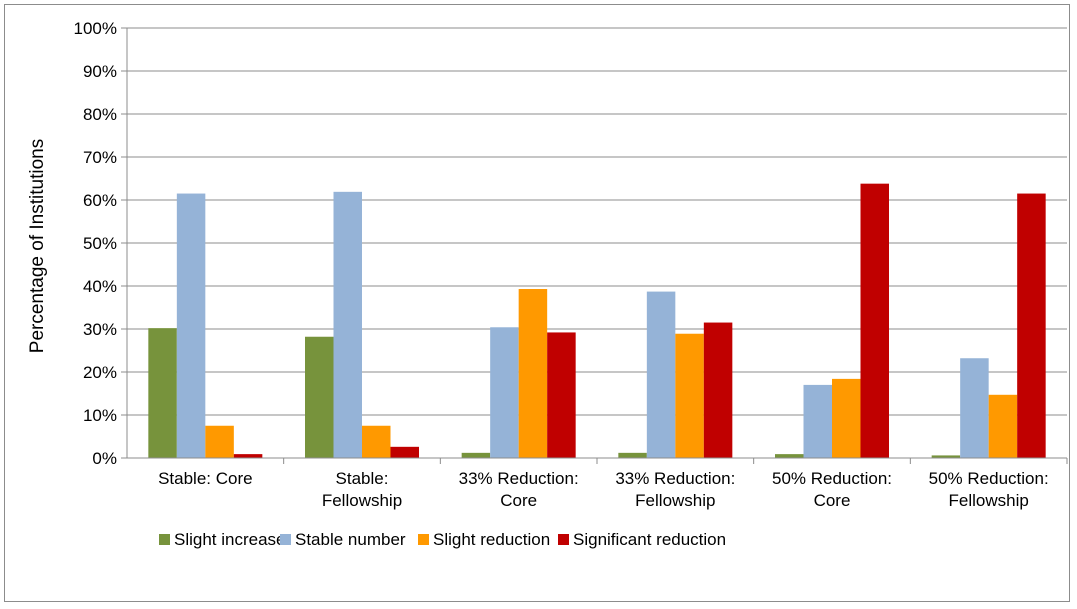 This screenshot has height=609, width=1077. What do you see at coordinates (100, 286) in the screenshot?
I see `y-tick-label: 40%` at bounding box center [100, 286].